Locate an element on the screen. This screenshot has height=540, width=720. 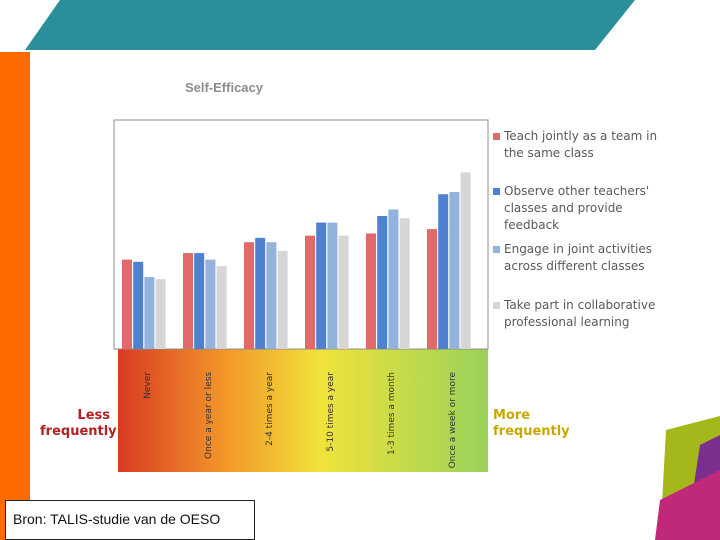
category-label-3: 2-4 times a year is located at coordinates (270, 409).